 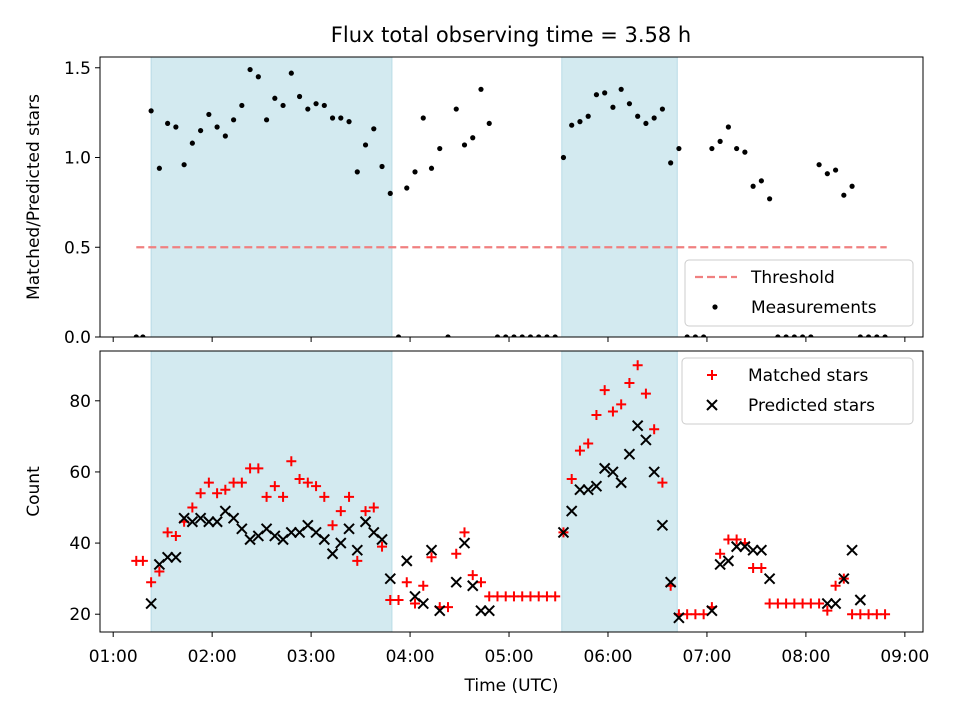 I want to click on x-tick-label: 08:00, so click(x=805, y=657).